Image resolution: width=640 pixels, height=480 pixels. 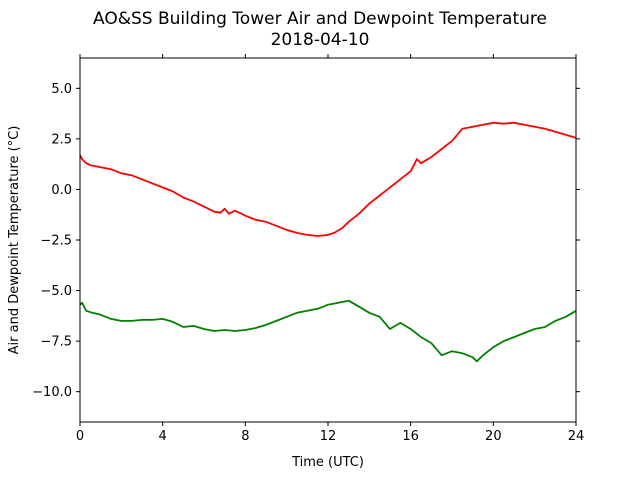 I want to click on x-tick-label: 8, so click(x=245, y=436).